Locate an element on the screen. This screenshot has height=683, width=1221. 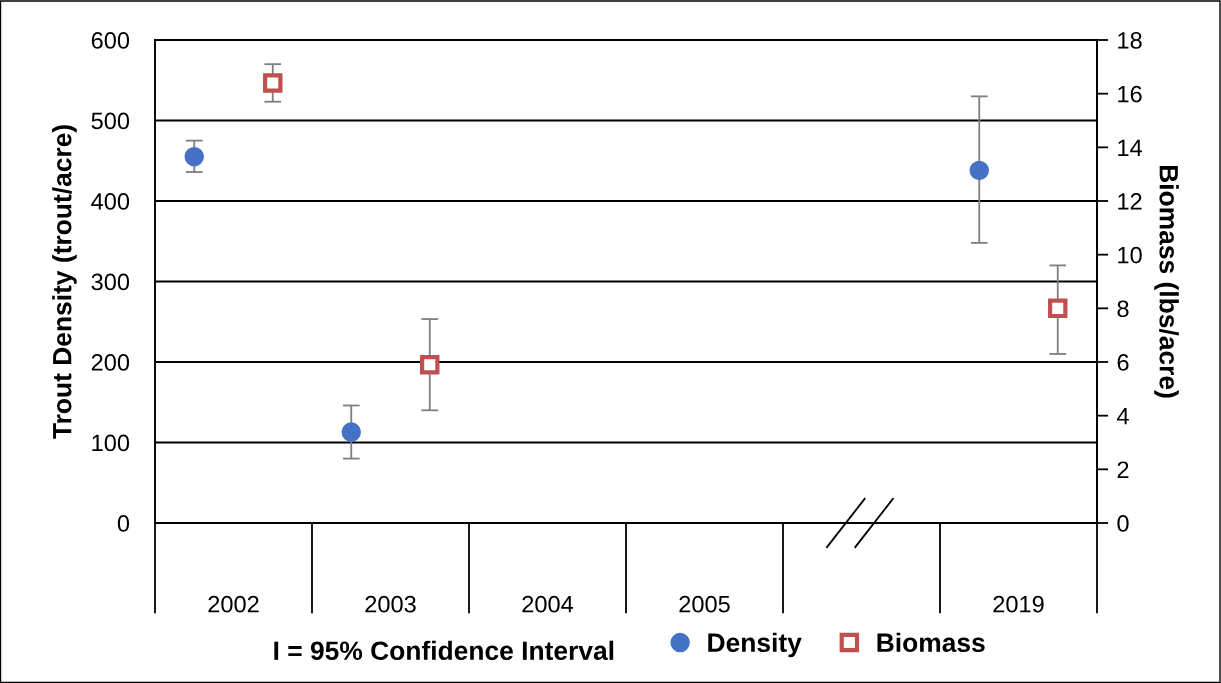
y2-tick-label: 4 is located at coordinates (1122, 416).